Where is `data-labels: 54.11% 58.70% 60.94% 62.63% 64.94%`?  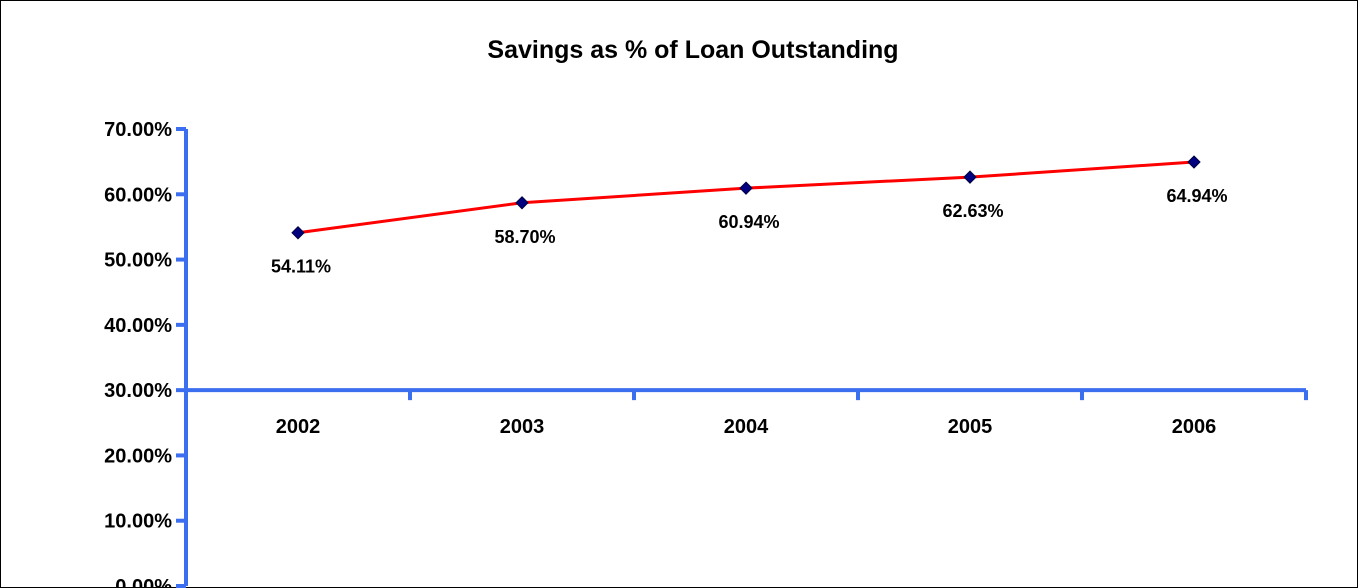
data-labels: 54.11% 58.70% 60.94% 62.63% 64.94% is located at coordinates (749, 231).